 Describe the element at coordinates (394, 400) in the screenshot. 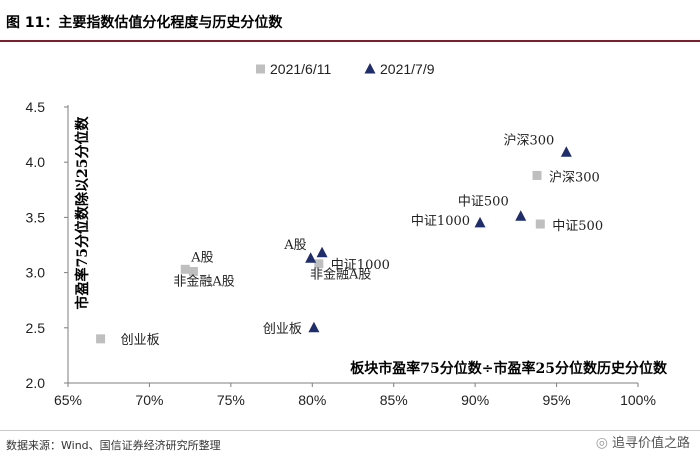

I see `x-tick-label: 85%` at that location.